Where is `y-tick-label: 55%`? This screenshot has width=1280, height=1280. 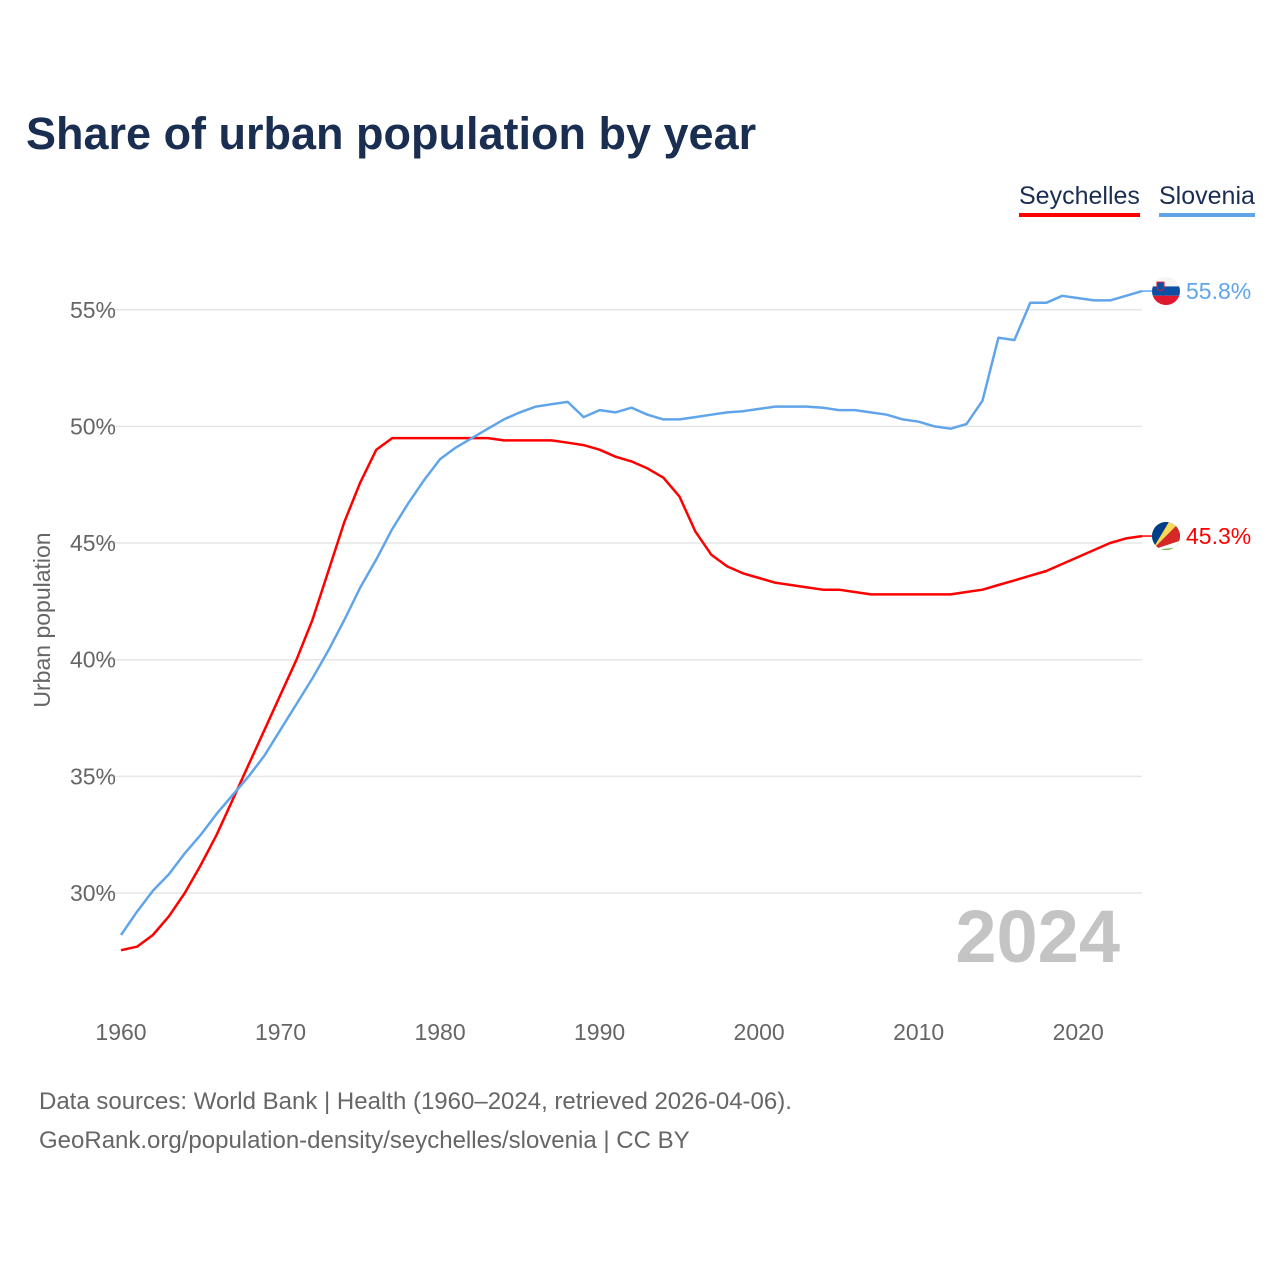
y-tick-label: 55% is located at coordinates (93, 310).